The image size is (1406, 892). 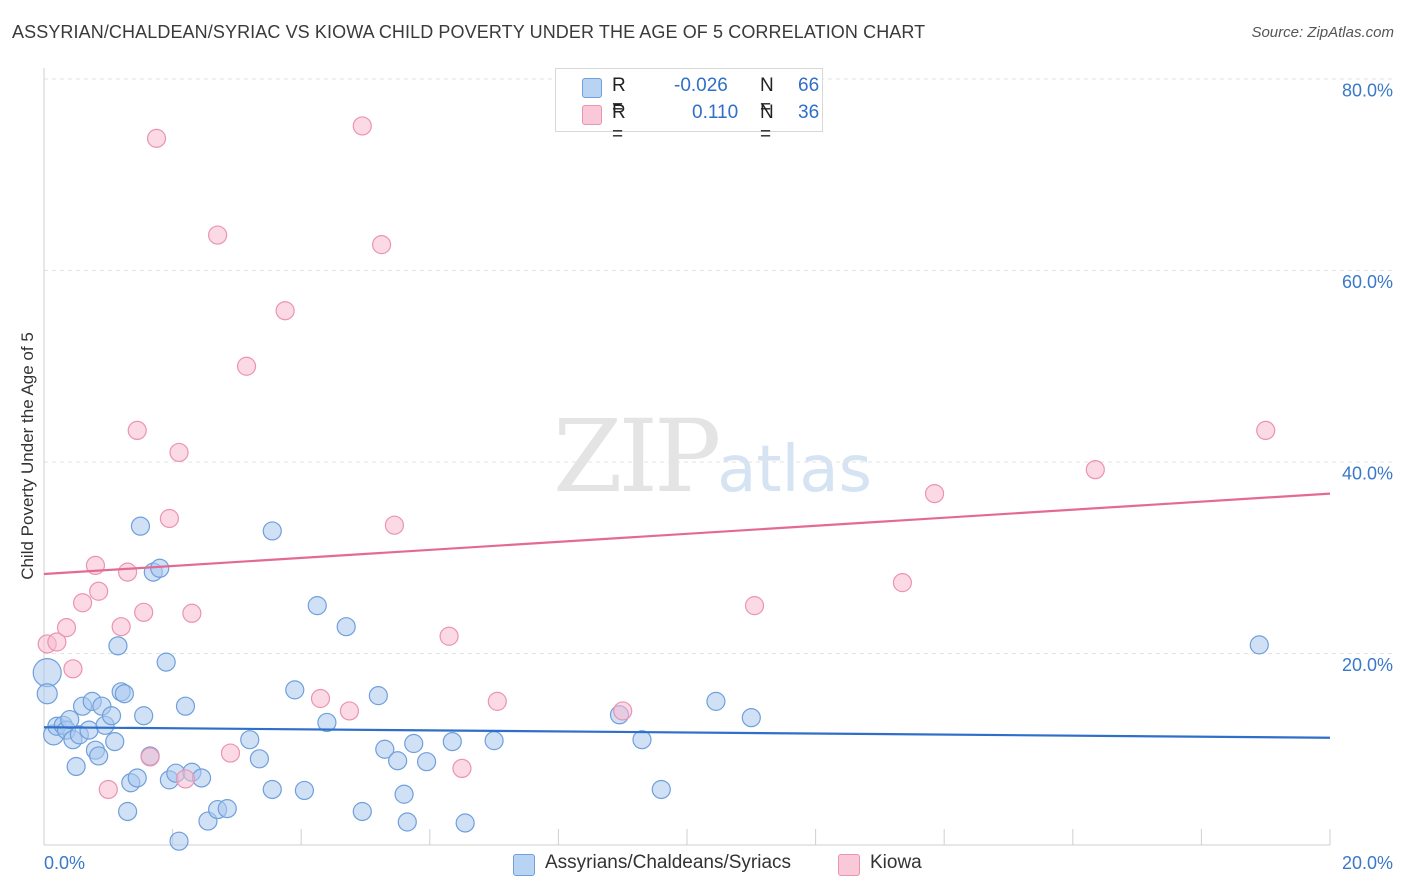 What do you see at coordinates (524, 865) in the screenshot?
I see `bottom-legend-swatch-assyrians` at bounding box center [524, 865].